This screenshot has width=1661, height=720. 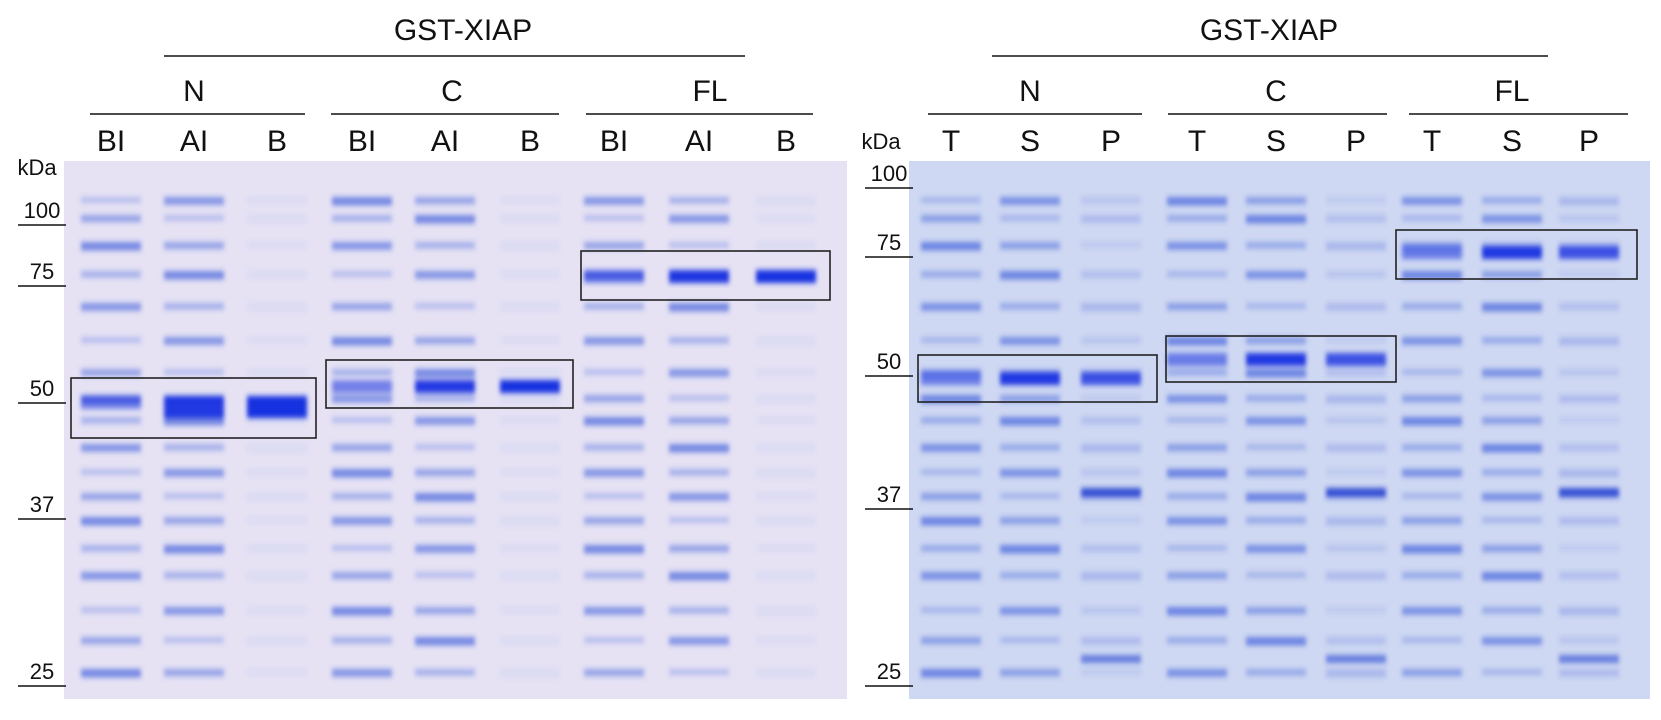 What do you see at coordinates (42, 388) in the screenshot?
I see `marker-label: 50` at bounding box center [42, 388].